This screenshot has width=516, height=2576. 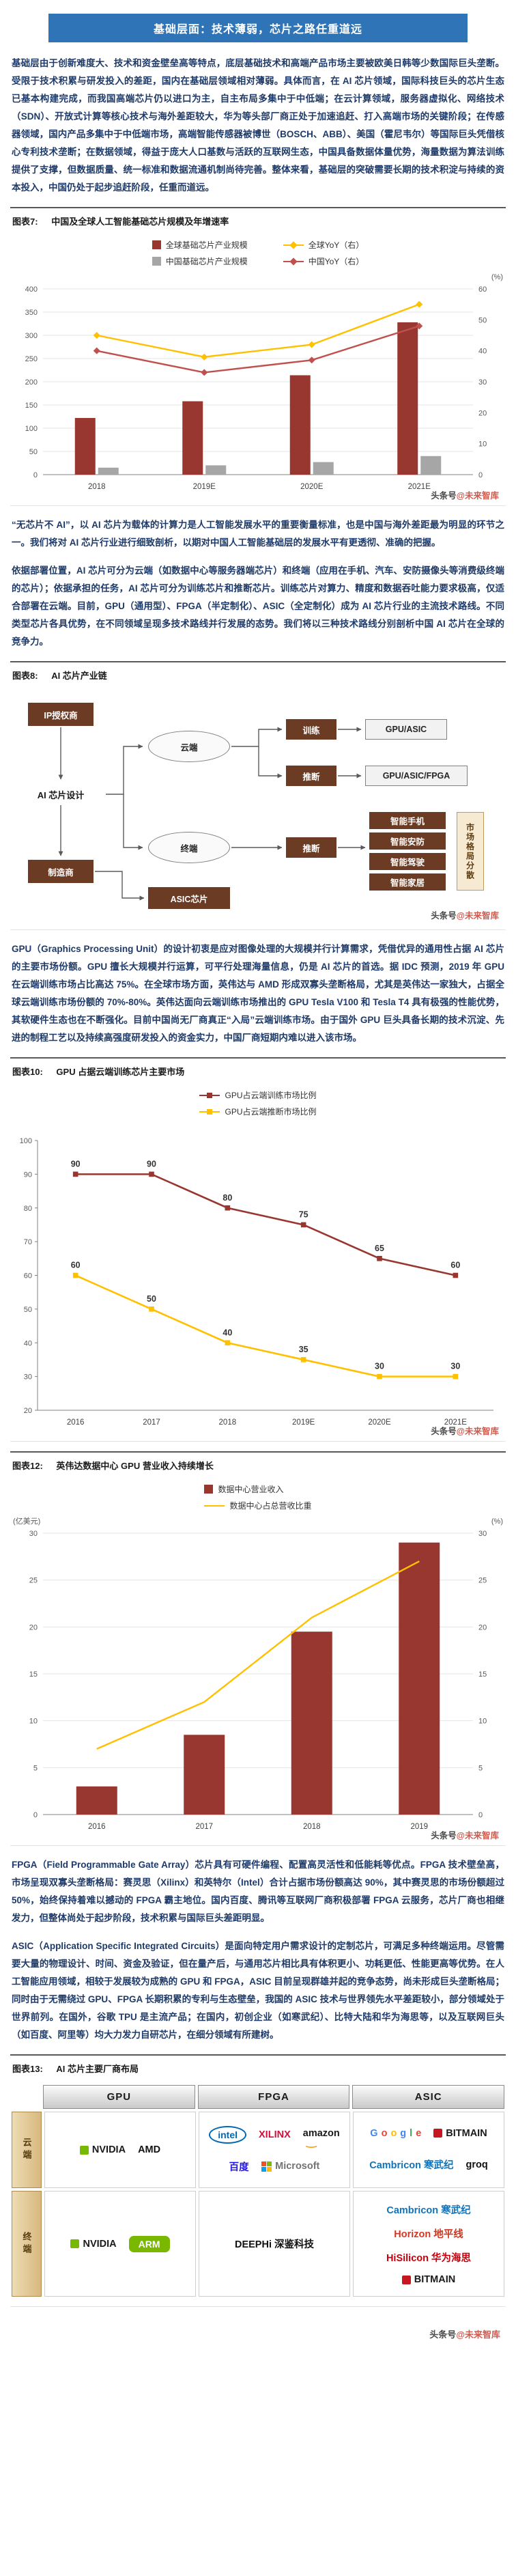 I want to click on figure-7-title: 中国及全球人工智能基础芯片规模及年增速率, so click(x=140, y=221).